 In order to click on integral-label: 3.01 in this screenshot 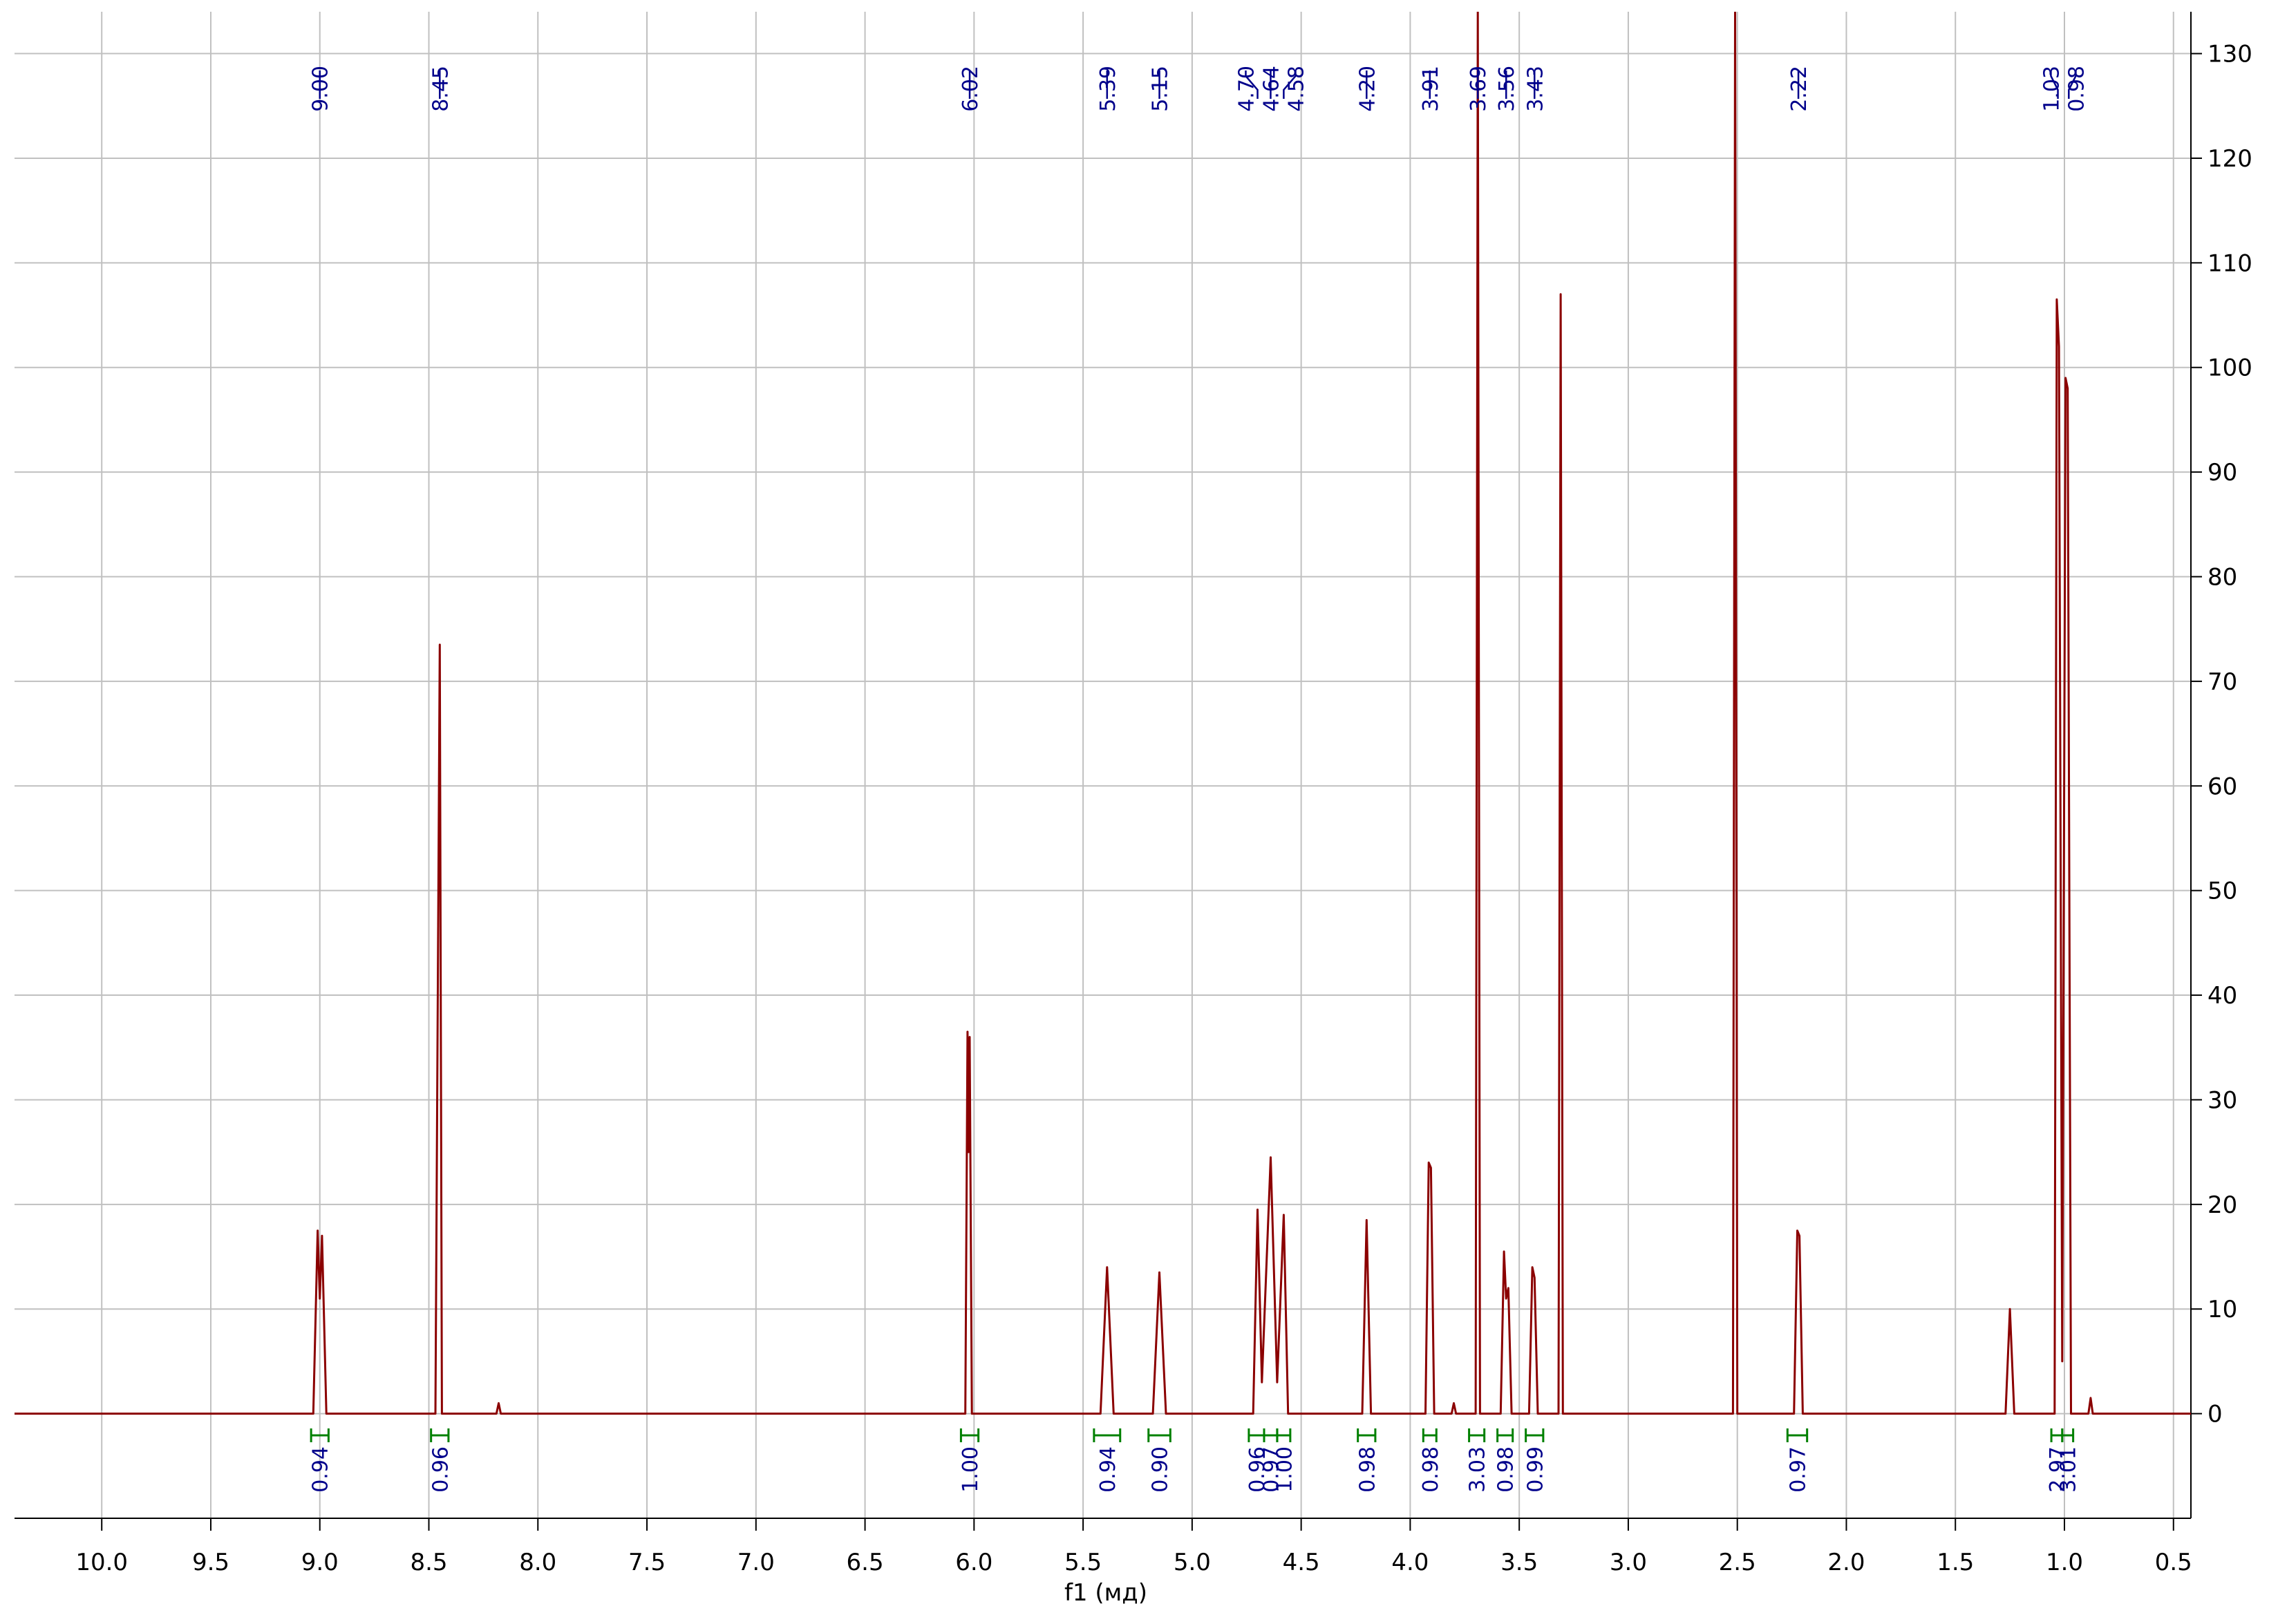, I will do `click(2069, 1469)`.